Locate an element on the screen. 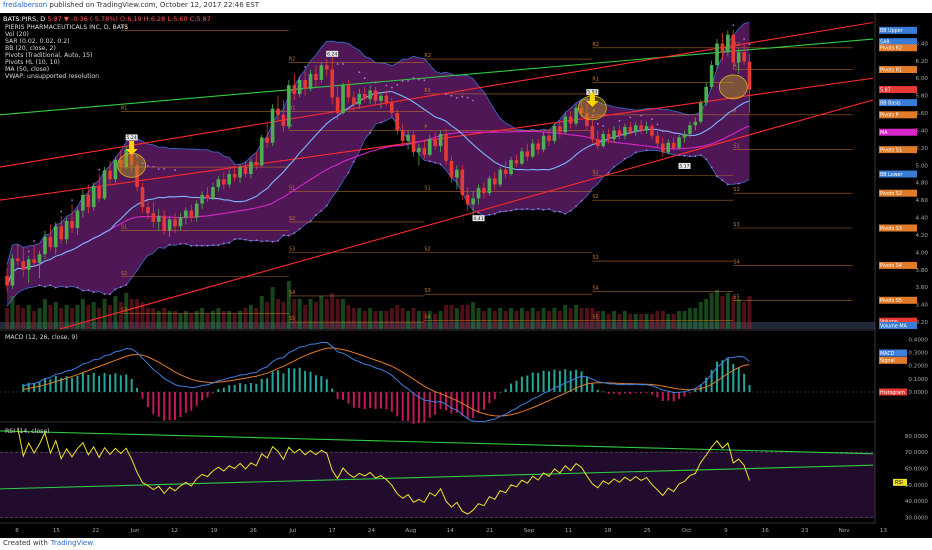 The image size is (932, 550). pivot-label: S1 is located at coordinates (292, 188).